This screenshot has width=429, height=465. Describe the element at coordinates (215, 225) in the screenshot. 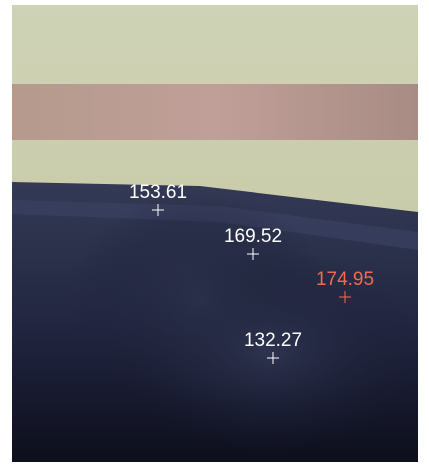

I see `tire-edge` at that location.